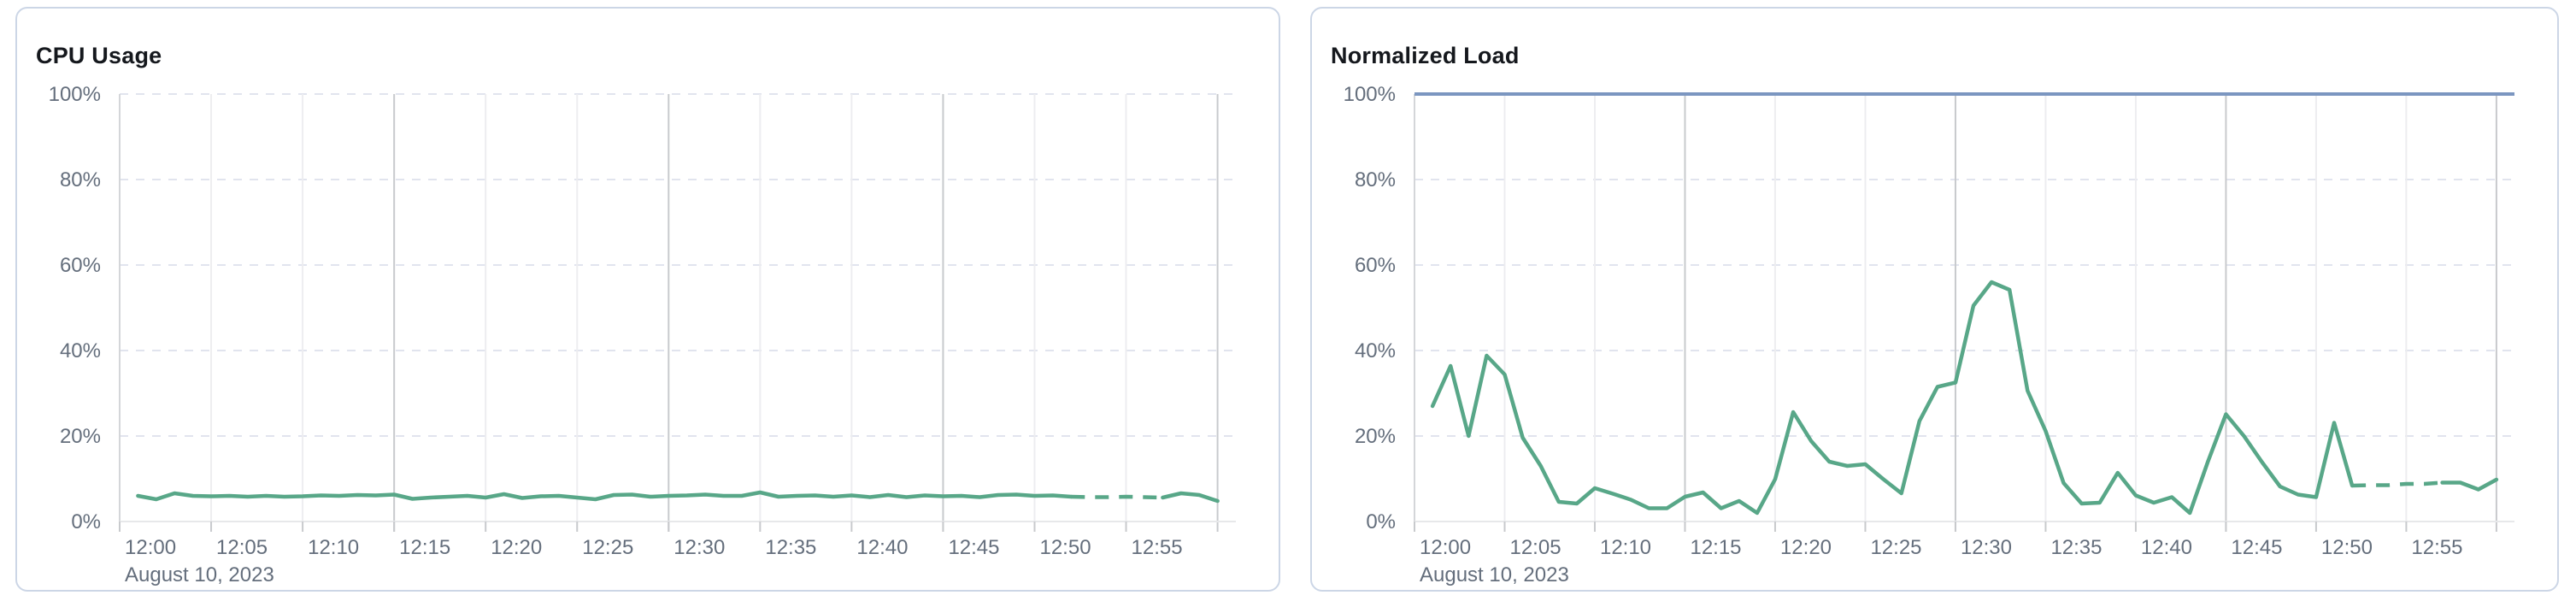  What do you see at coordinates (678, 497) in the screenshot?
I see `cpu-usage-line` at bounding box center [678, 497].